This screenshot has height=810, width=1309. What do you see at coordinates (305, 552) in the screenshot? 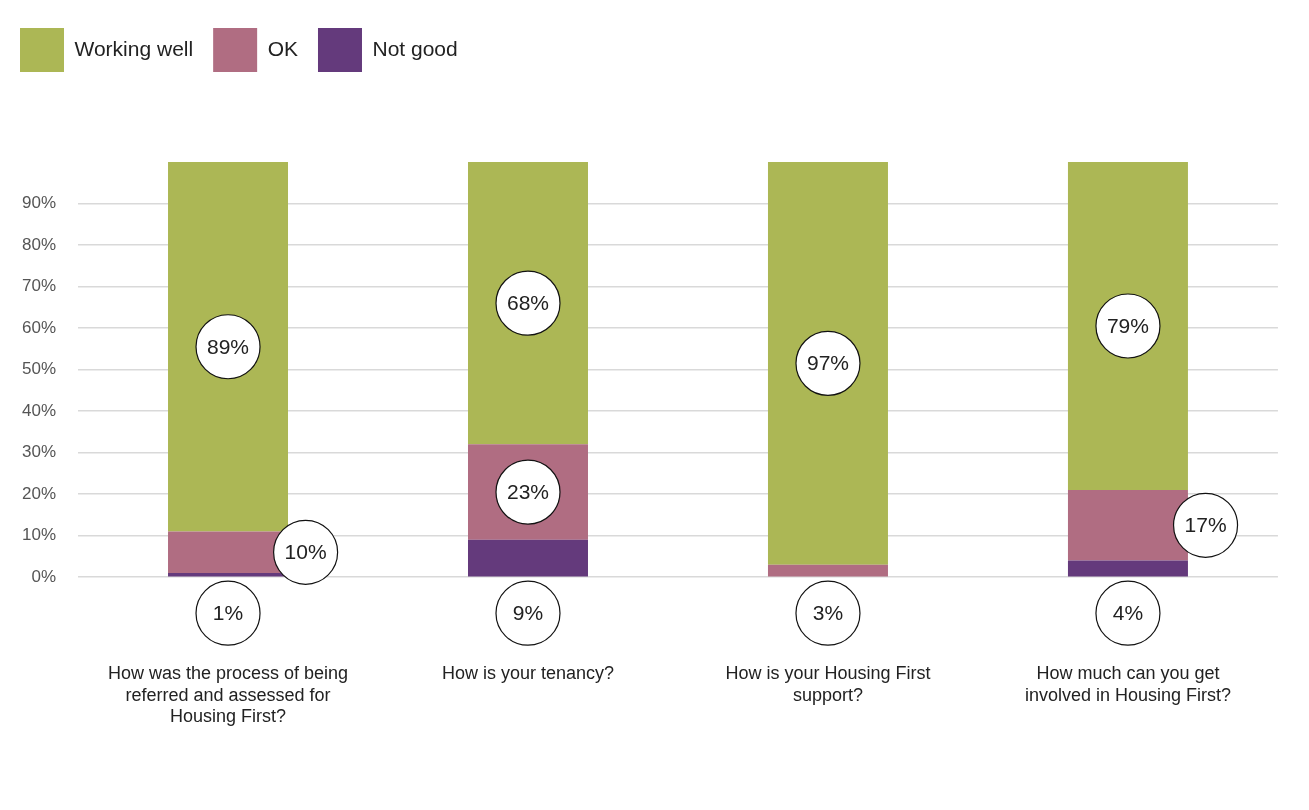
I see `data-label: 10%` at bounding box center [305, 552].